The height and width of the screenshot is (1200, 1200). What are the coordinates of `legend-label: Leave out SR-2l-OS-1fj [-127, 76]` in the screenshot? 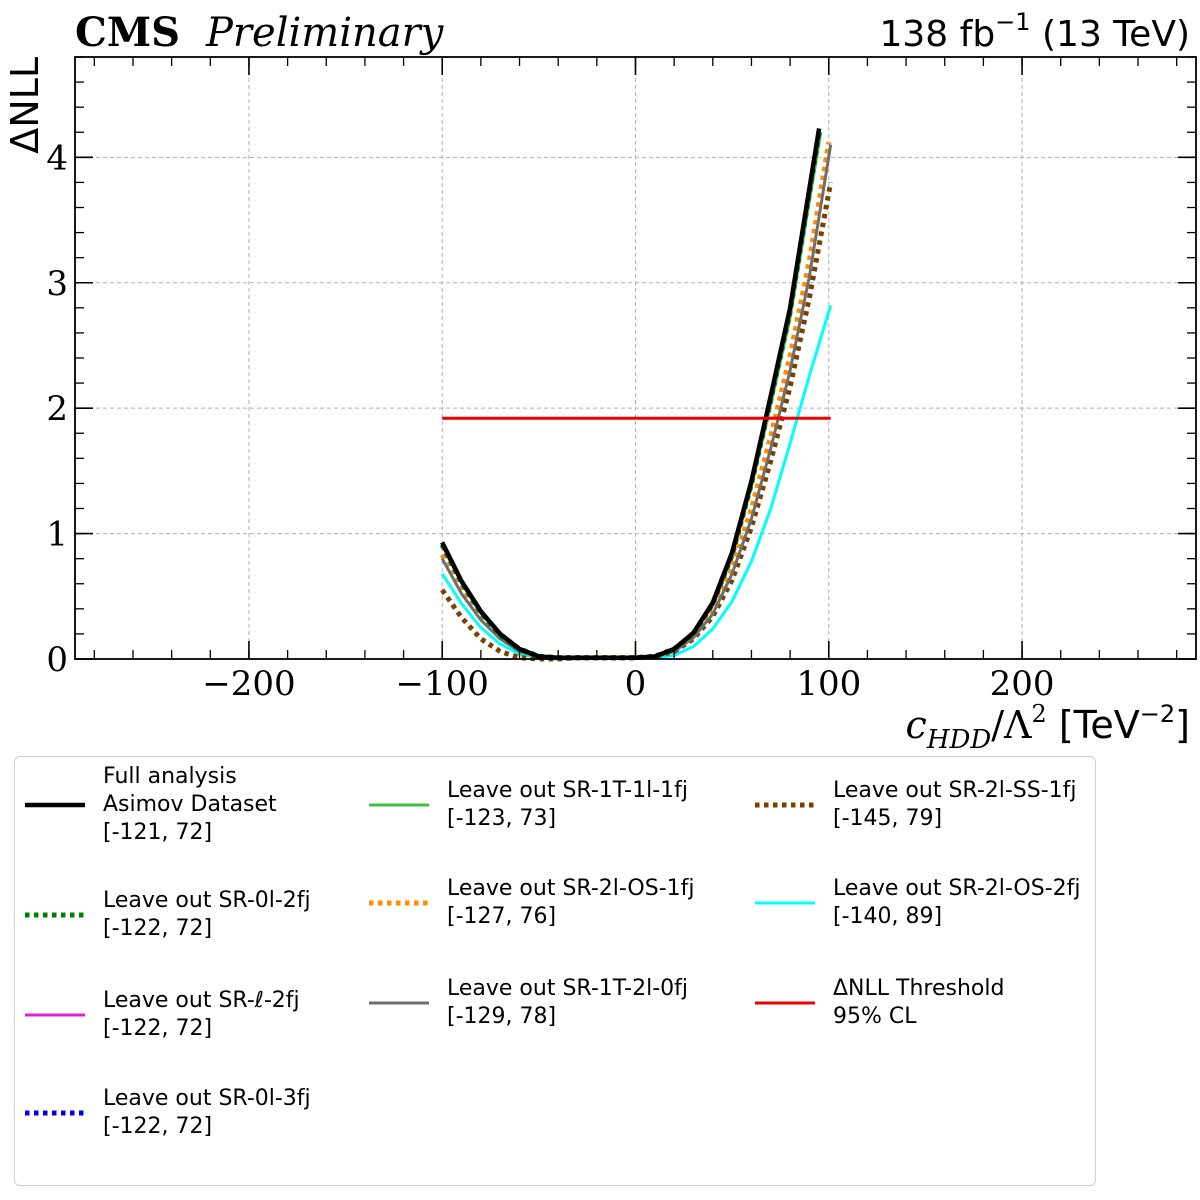 It's located at (571, 902).